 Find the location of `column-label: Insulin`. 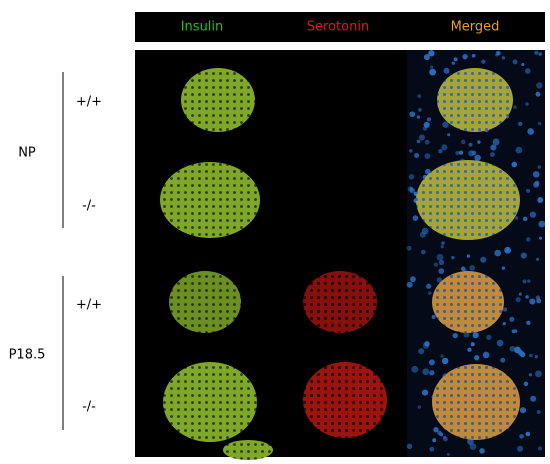

column-label: Insulin is located at coordinates (202, 27).